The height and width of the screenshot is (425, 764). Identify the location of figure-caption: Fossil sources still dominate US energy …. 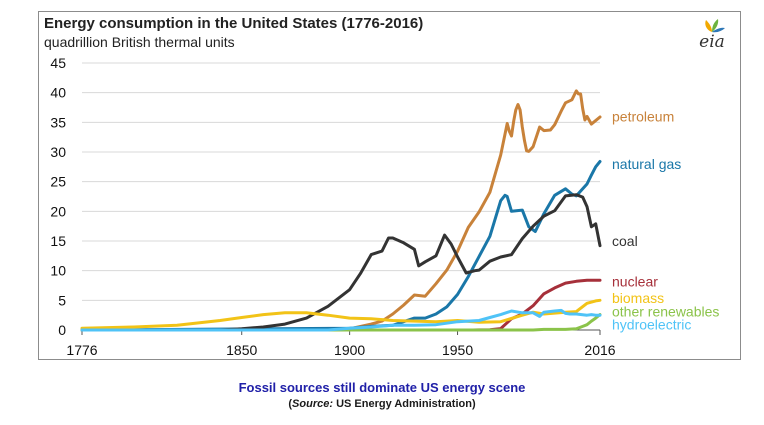
(382, 387).